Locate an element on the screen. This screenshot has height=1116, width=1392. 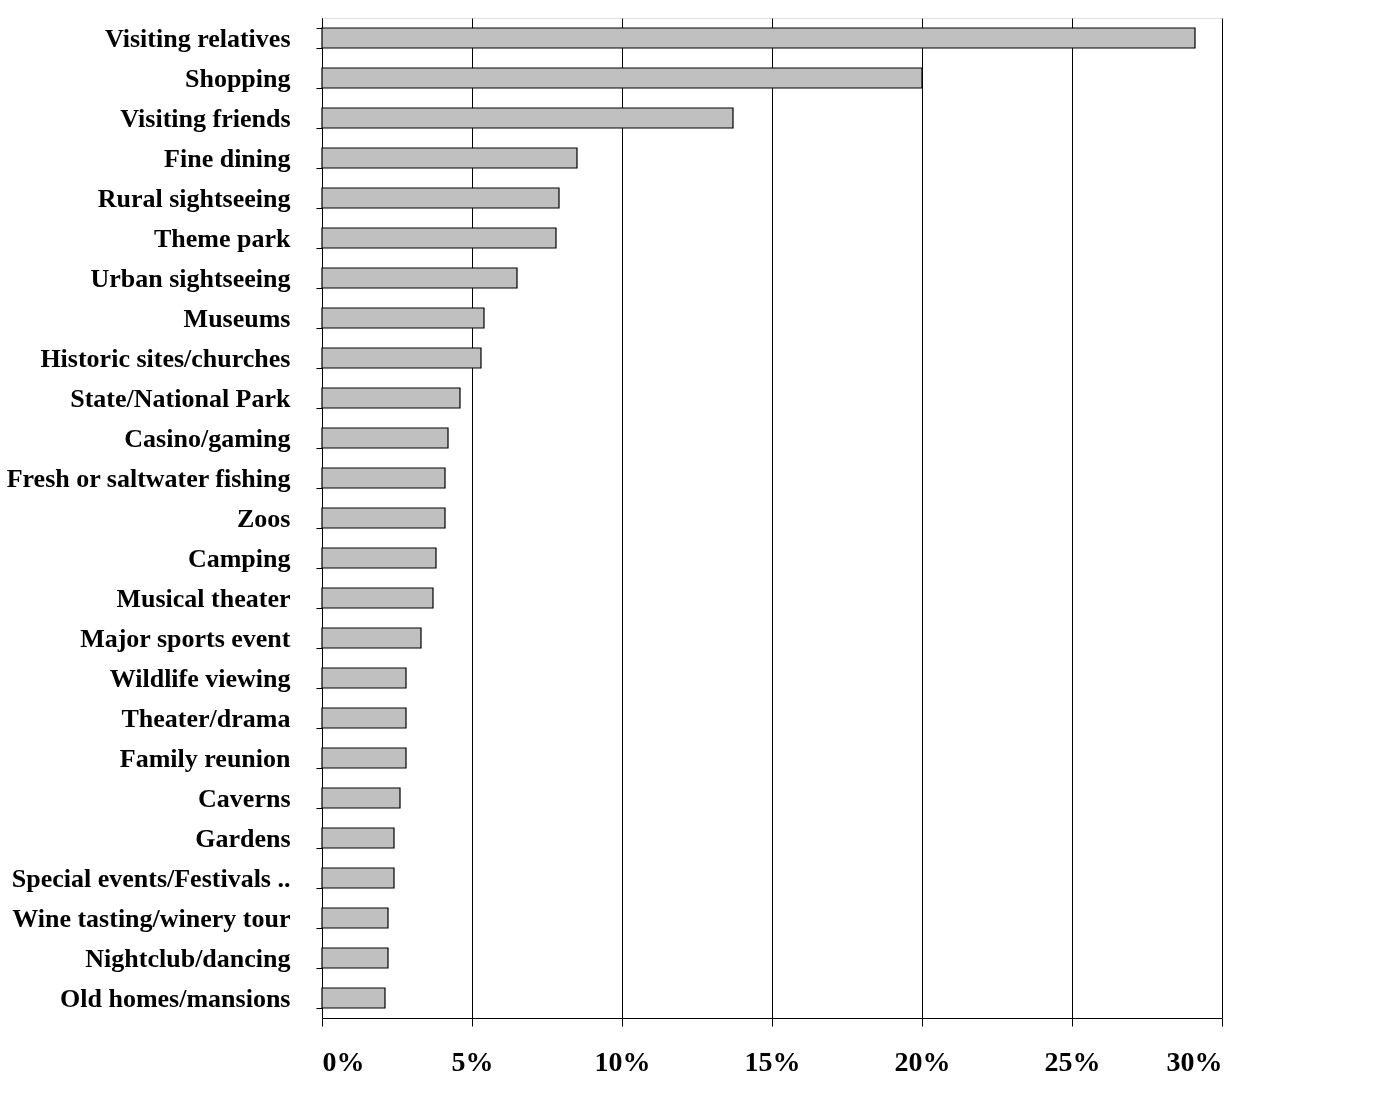
y-tick-label: Theater/drama is located at coordinates (206, 718).